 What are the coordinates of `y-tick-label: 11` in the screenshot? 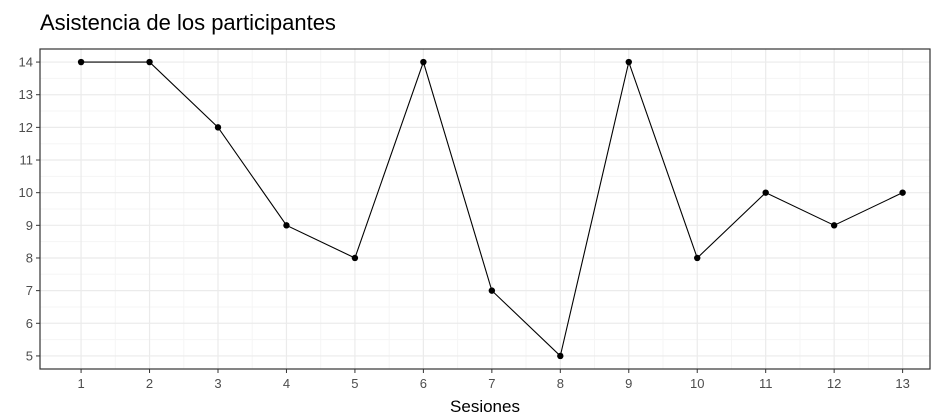 It's located at (27, 160).